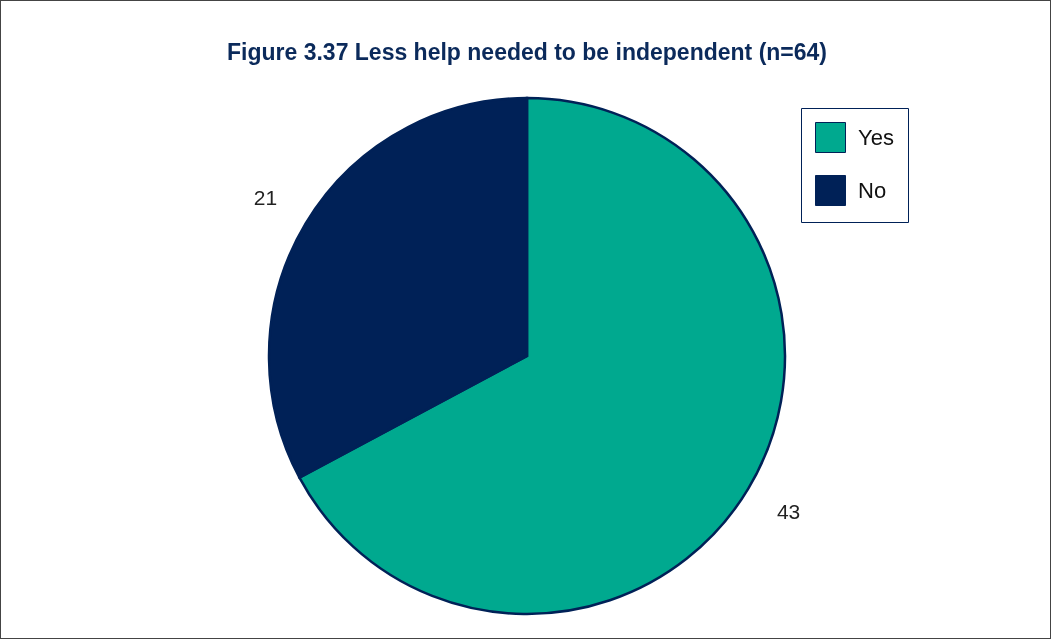 Image resolution: width=1056 pixels, height=642 pixels. Describe the element at coordinates (527, 52) in the screenshot. I see `chart-title: Figure 3.37 Less help needed to be independent (n=64)` at that location.